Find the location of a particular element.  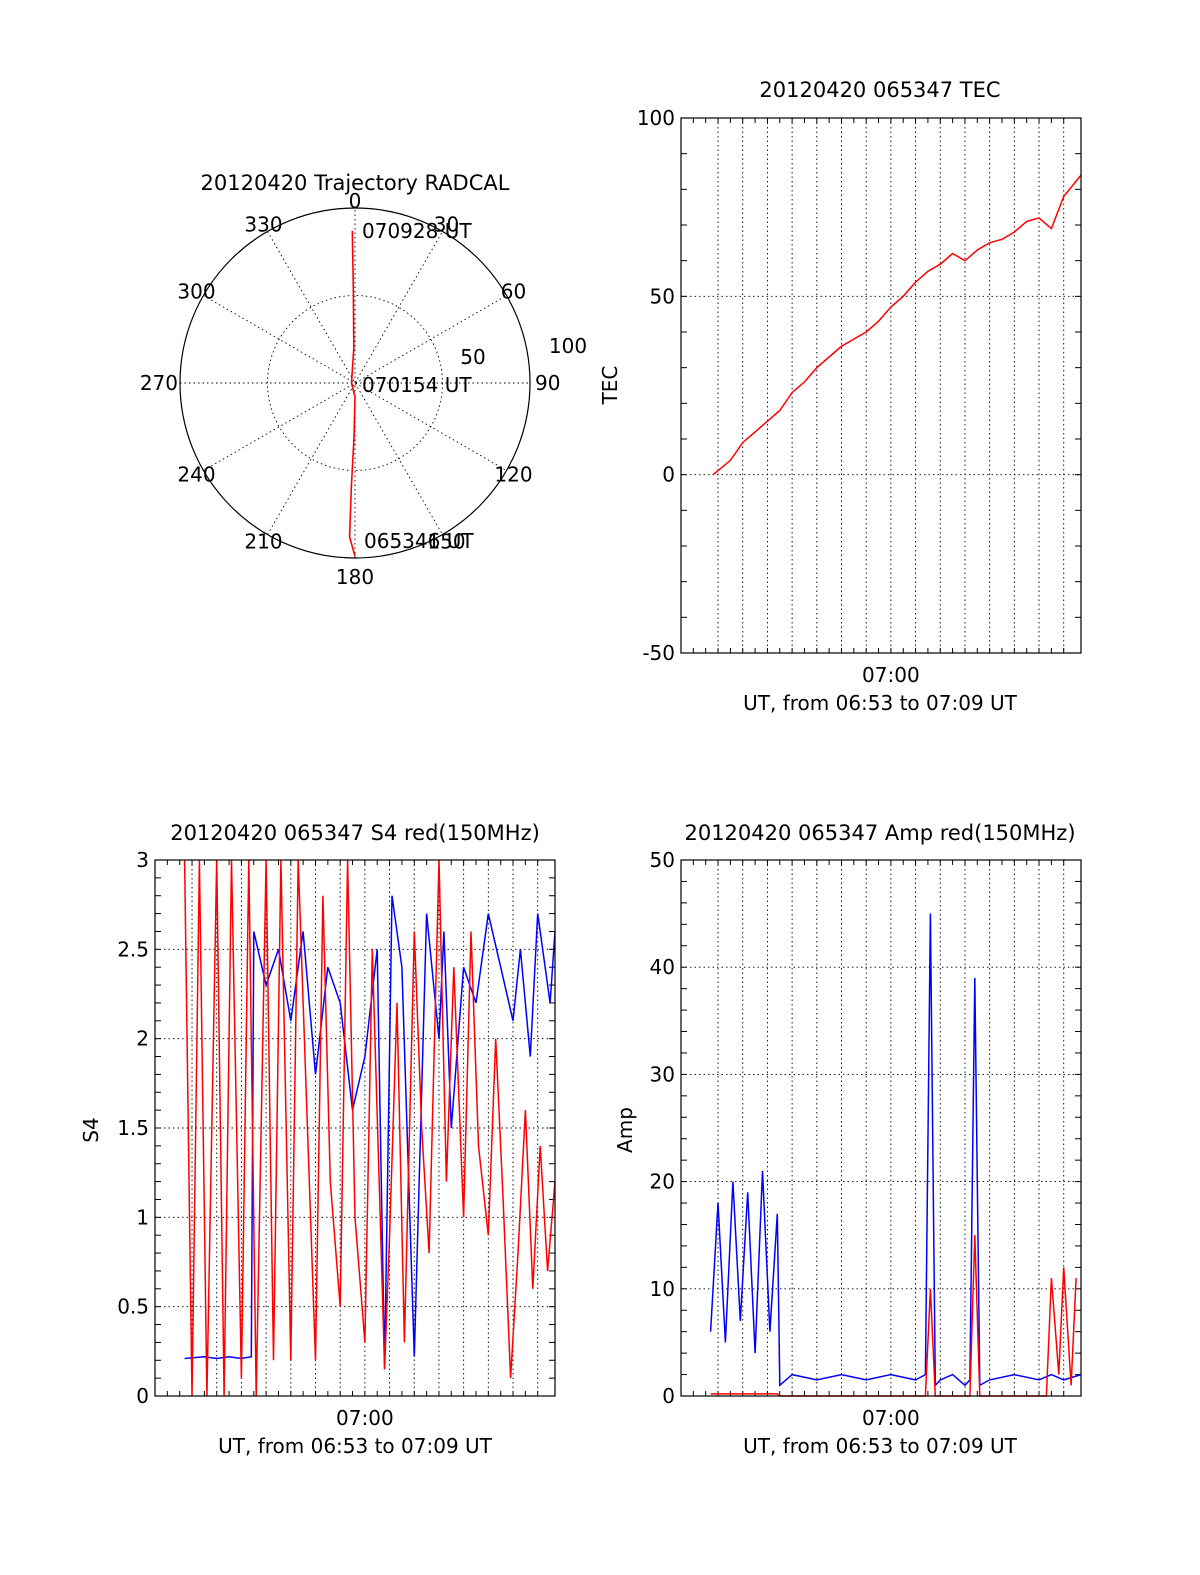

polar-azimuth-label: 210 is located at coordinates (263, 541).